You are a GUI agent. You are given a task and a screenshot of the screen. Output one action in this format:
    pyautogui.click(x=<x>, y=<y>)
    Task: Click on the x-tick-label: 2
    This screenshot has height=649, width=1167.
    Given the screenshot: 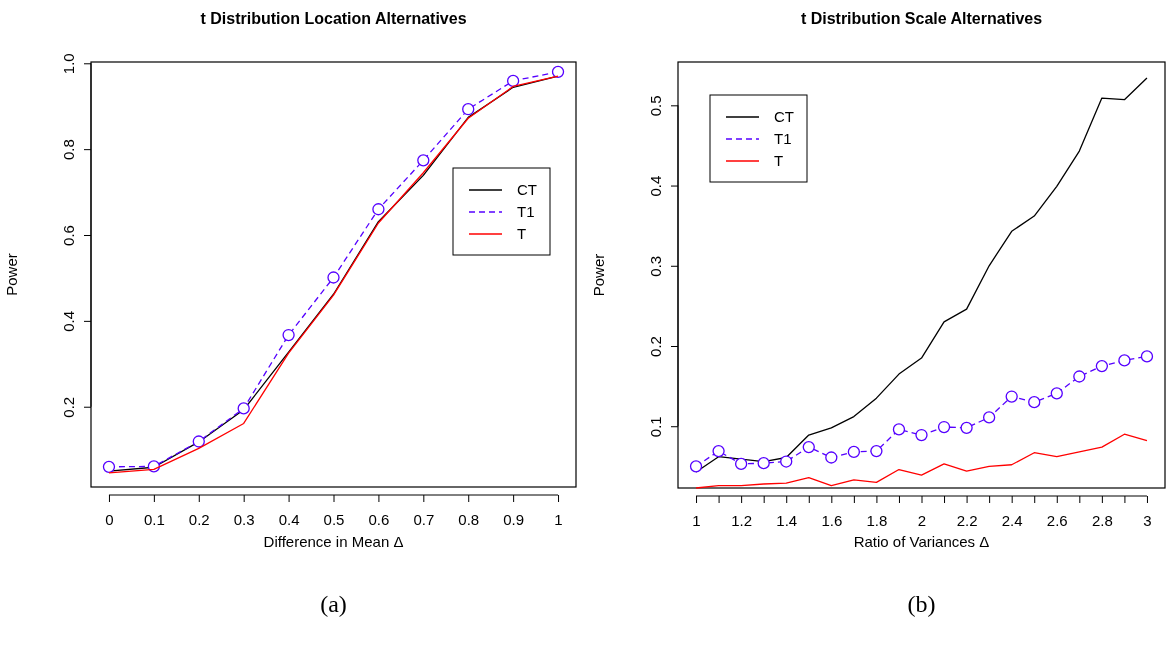 What is the action you would take?
    pyautogui.click(x=922, y=520)
    